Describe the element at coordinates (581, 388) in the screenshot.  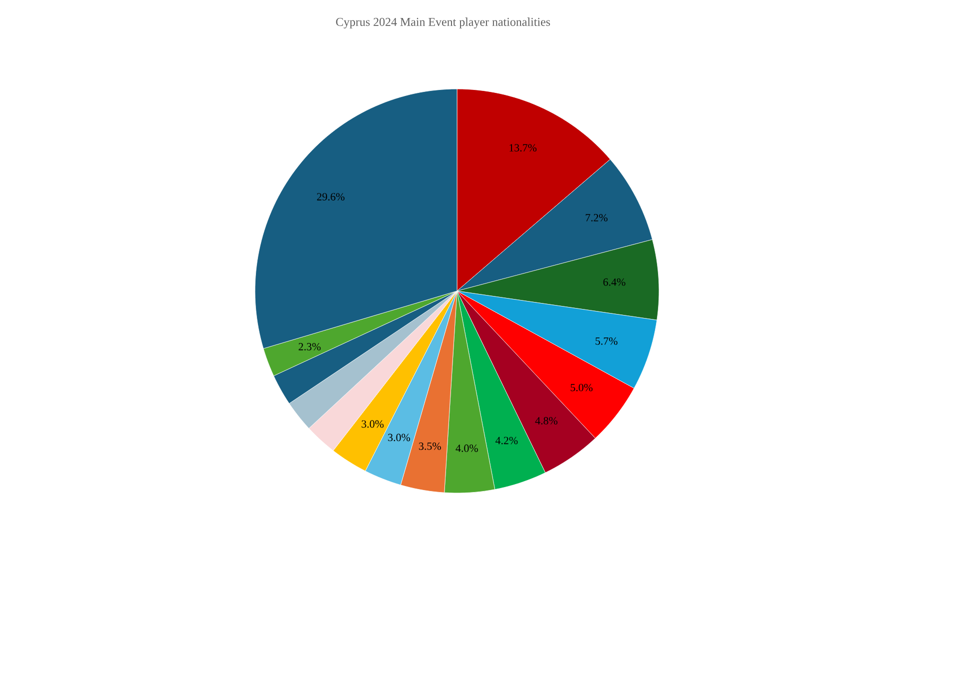
I see `data-label: 5.0%` at that location.